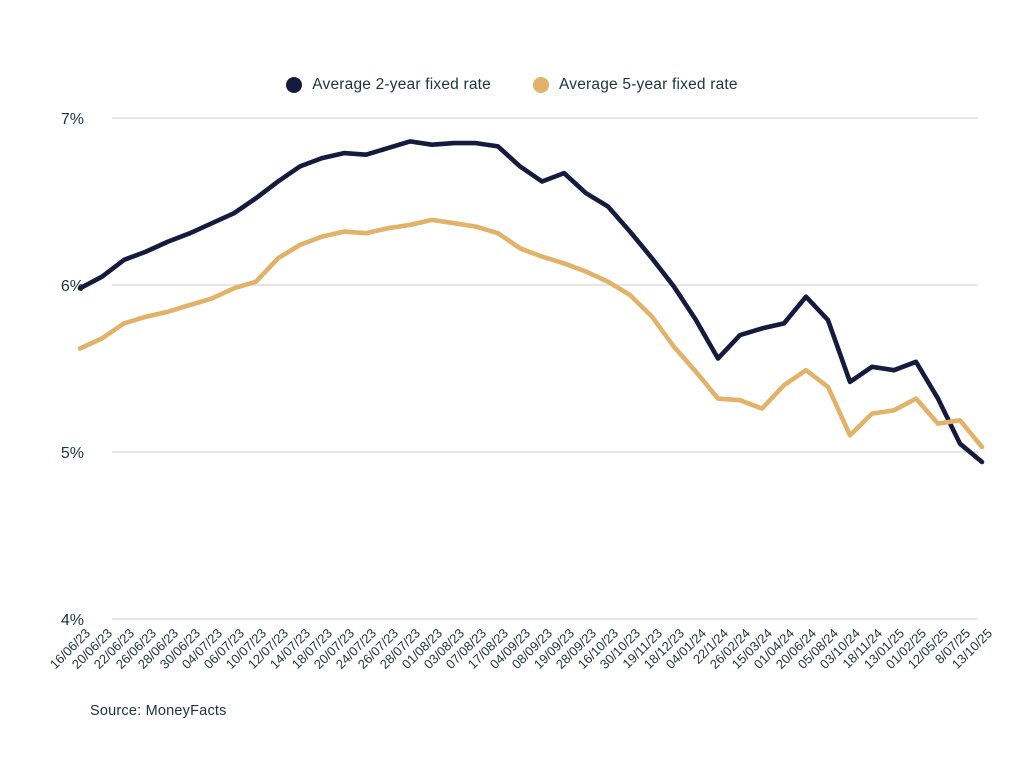  I want to click on legend-item-5-year: Average 5-year fixed rate, so click(635, 85).